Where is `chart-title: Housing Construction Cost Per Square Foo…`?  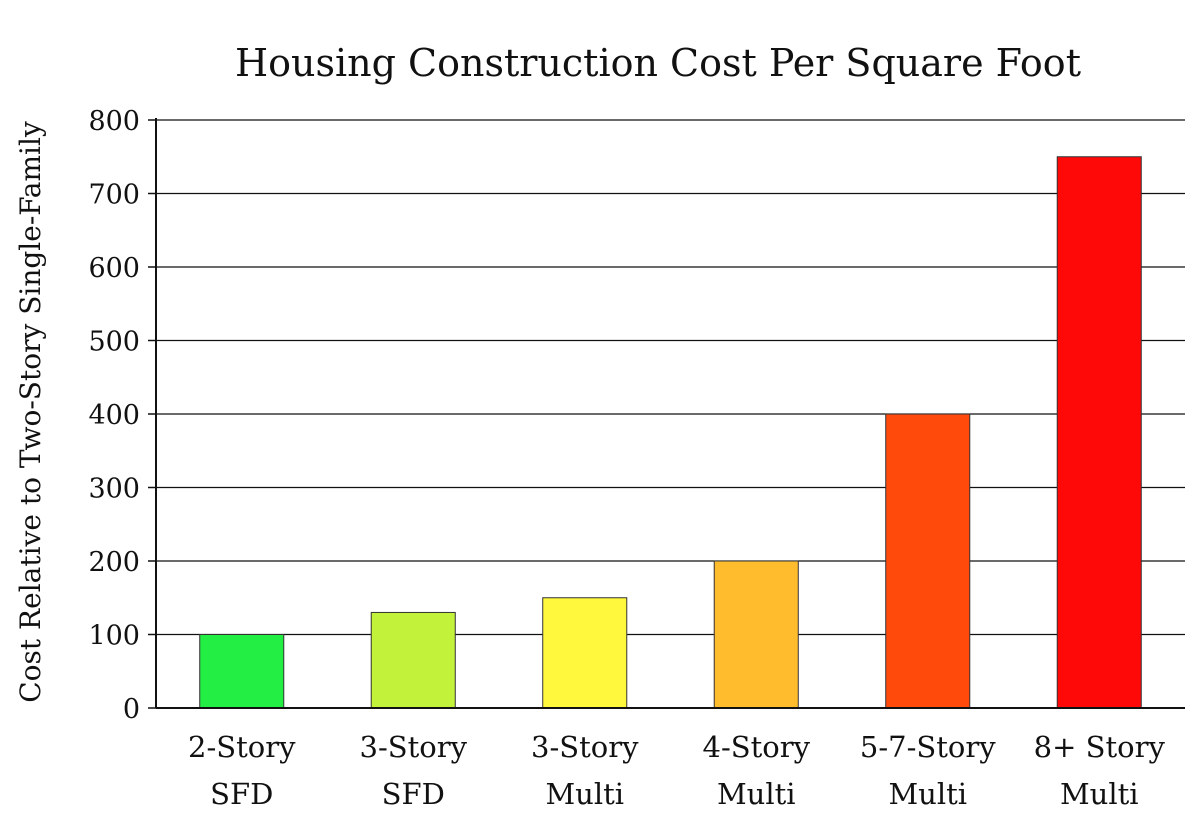 chart-title: Housing Construction Cost Per Square Foo… is located at coordinates (658, 63).